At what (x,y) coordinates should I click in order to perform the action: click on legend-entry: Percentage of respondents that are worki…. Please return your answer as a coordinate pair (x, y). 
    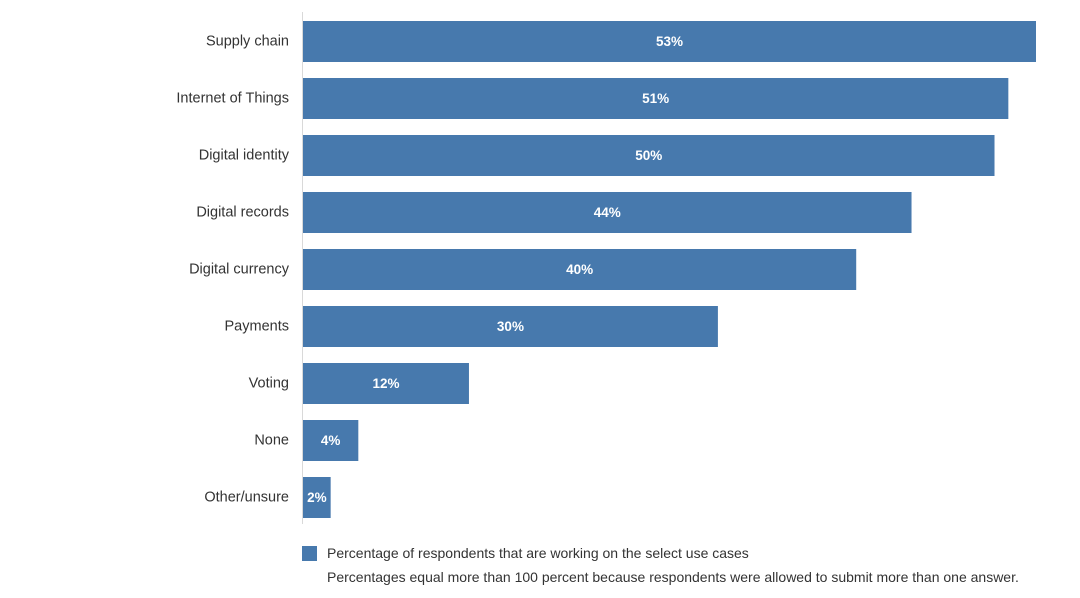
    Looking at the image, I should click on (660, 553).